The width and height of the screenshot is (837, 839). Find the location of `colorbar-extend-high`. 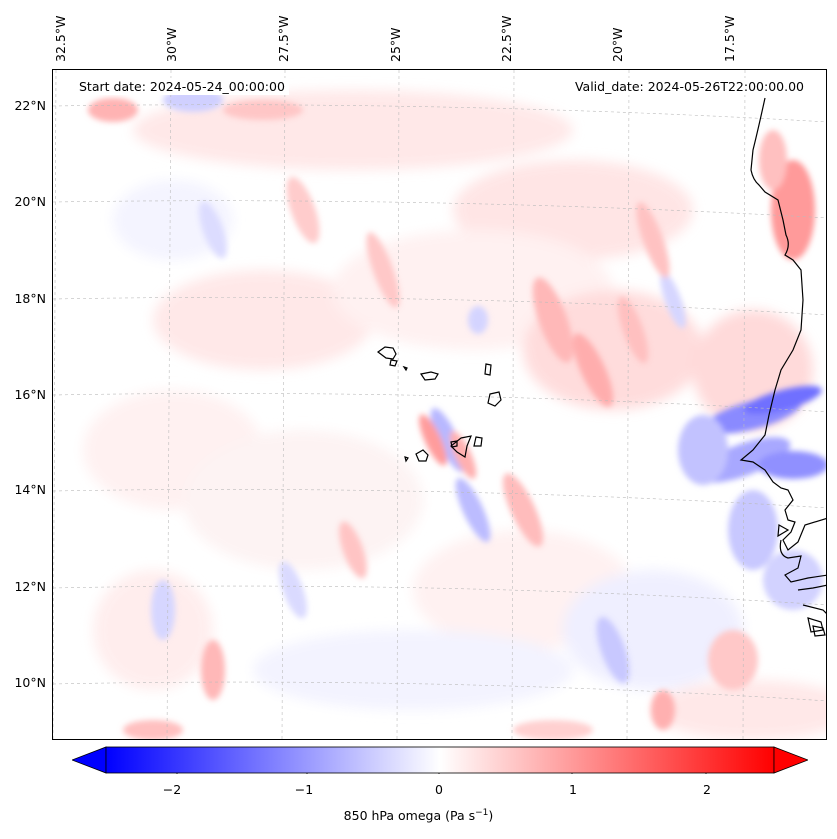

colorbar-extend-high is located at coordinates (790, 760).